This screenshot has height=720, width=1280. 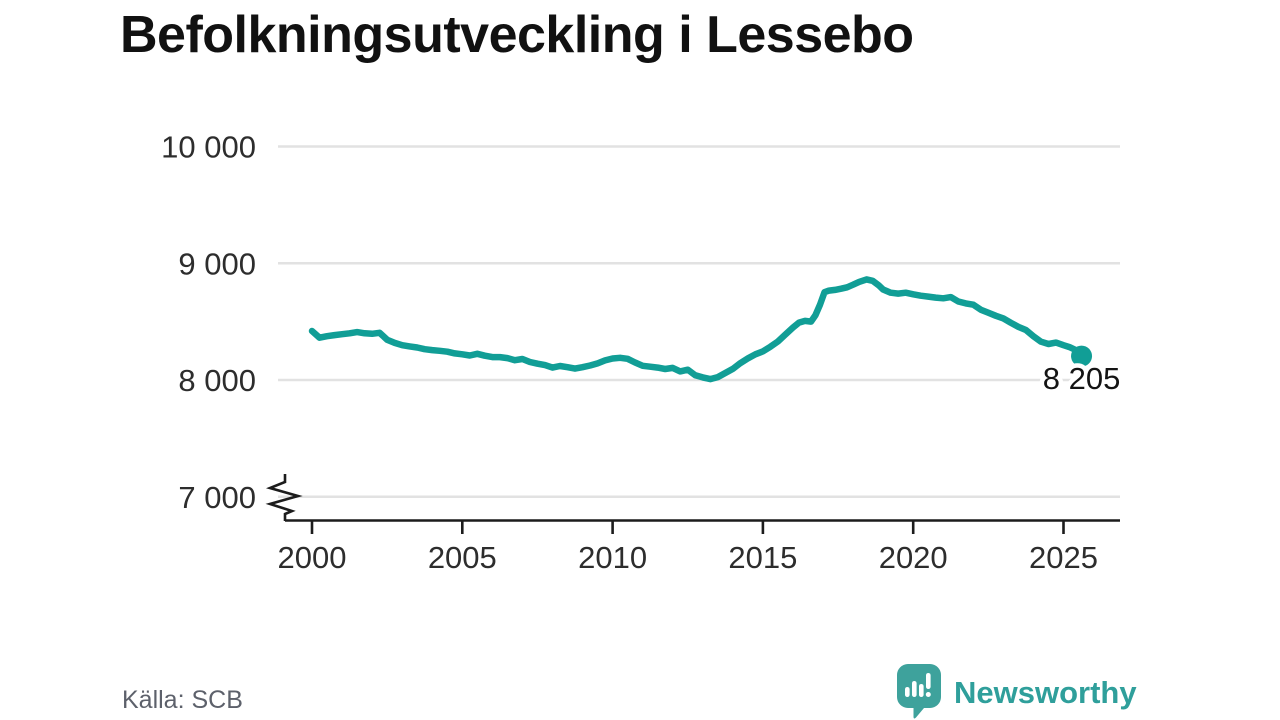 I want to click on newsworthy-logo: Newsworthy, so click(x=1017, y=692).